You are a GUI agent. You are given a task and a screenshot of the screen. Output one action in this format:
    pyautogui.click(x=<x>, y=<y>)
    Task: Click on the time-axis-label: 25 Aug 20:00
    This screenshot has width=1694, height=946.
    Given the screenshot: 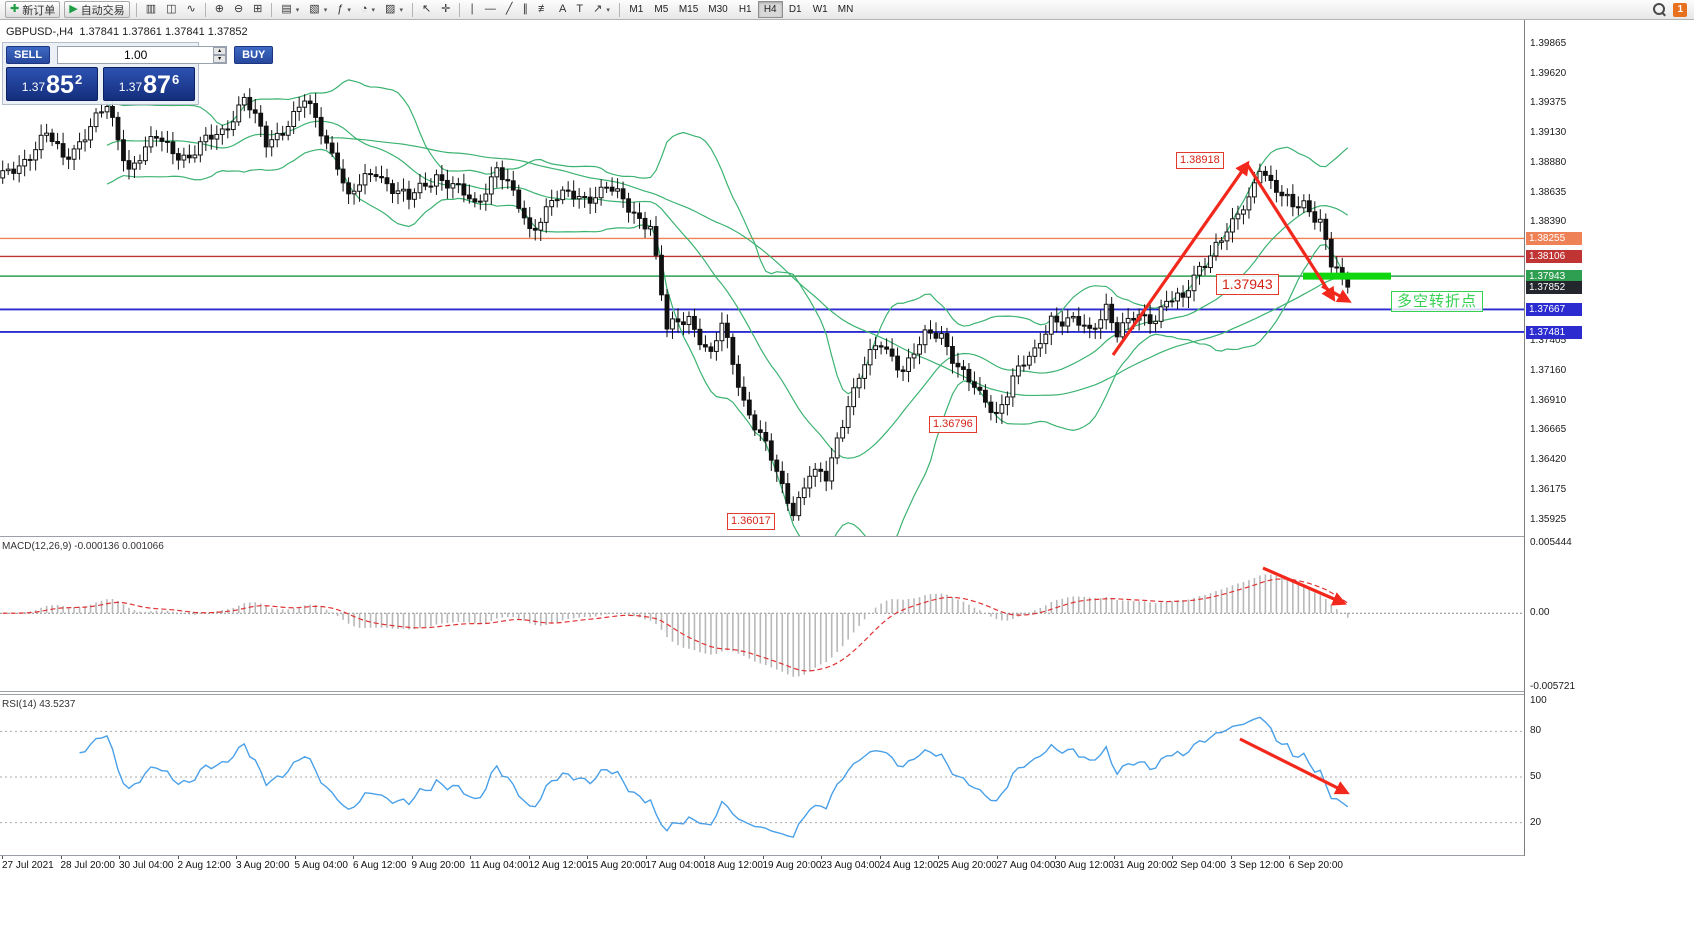 What is the action you would take?
    pyautogui.click(x=967, y=865)
    